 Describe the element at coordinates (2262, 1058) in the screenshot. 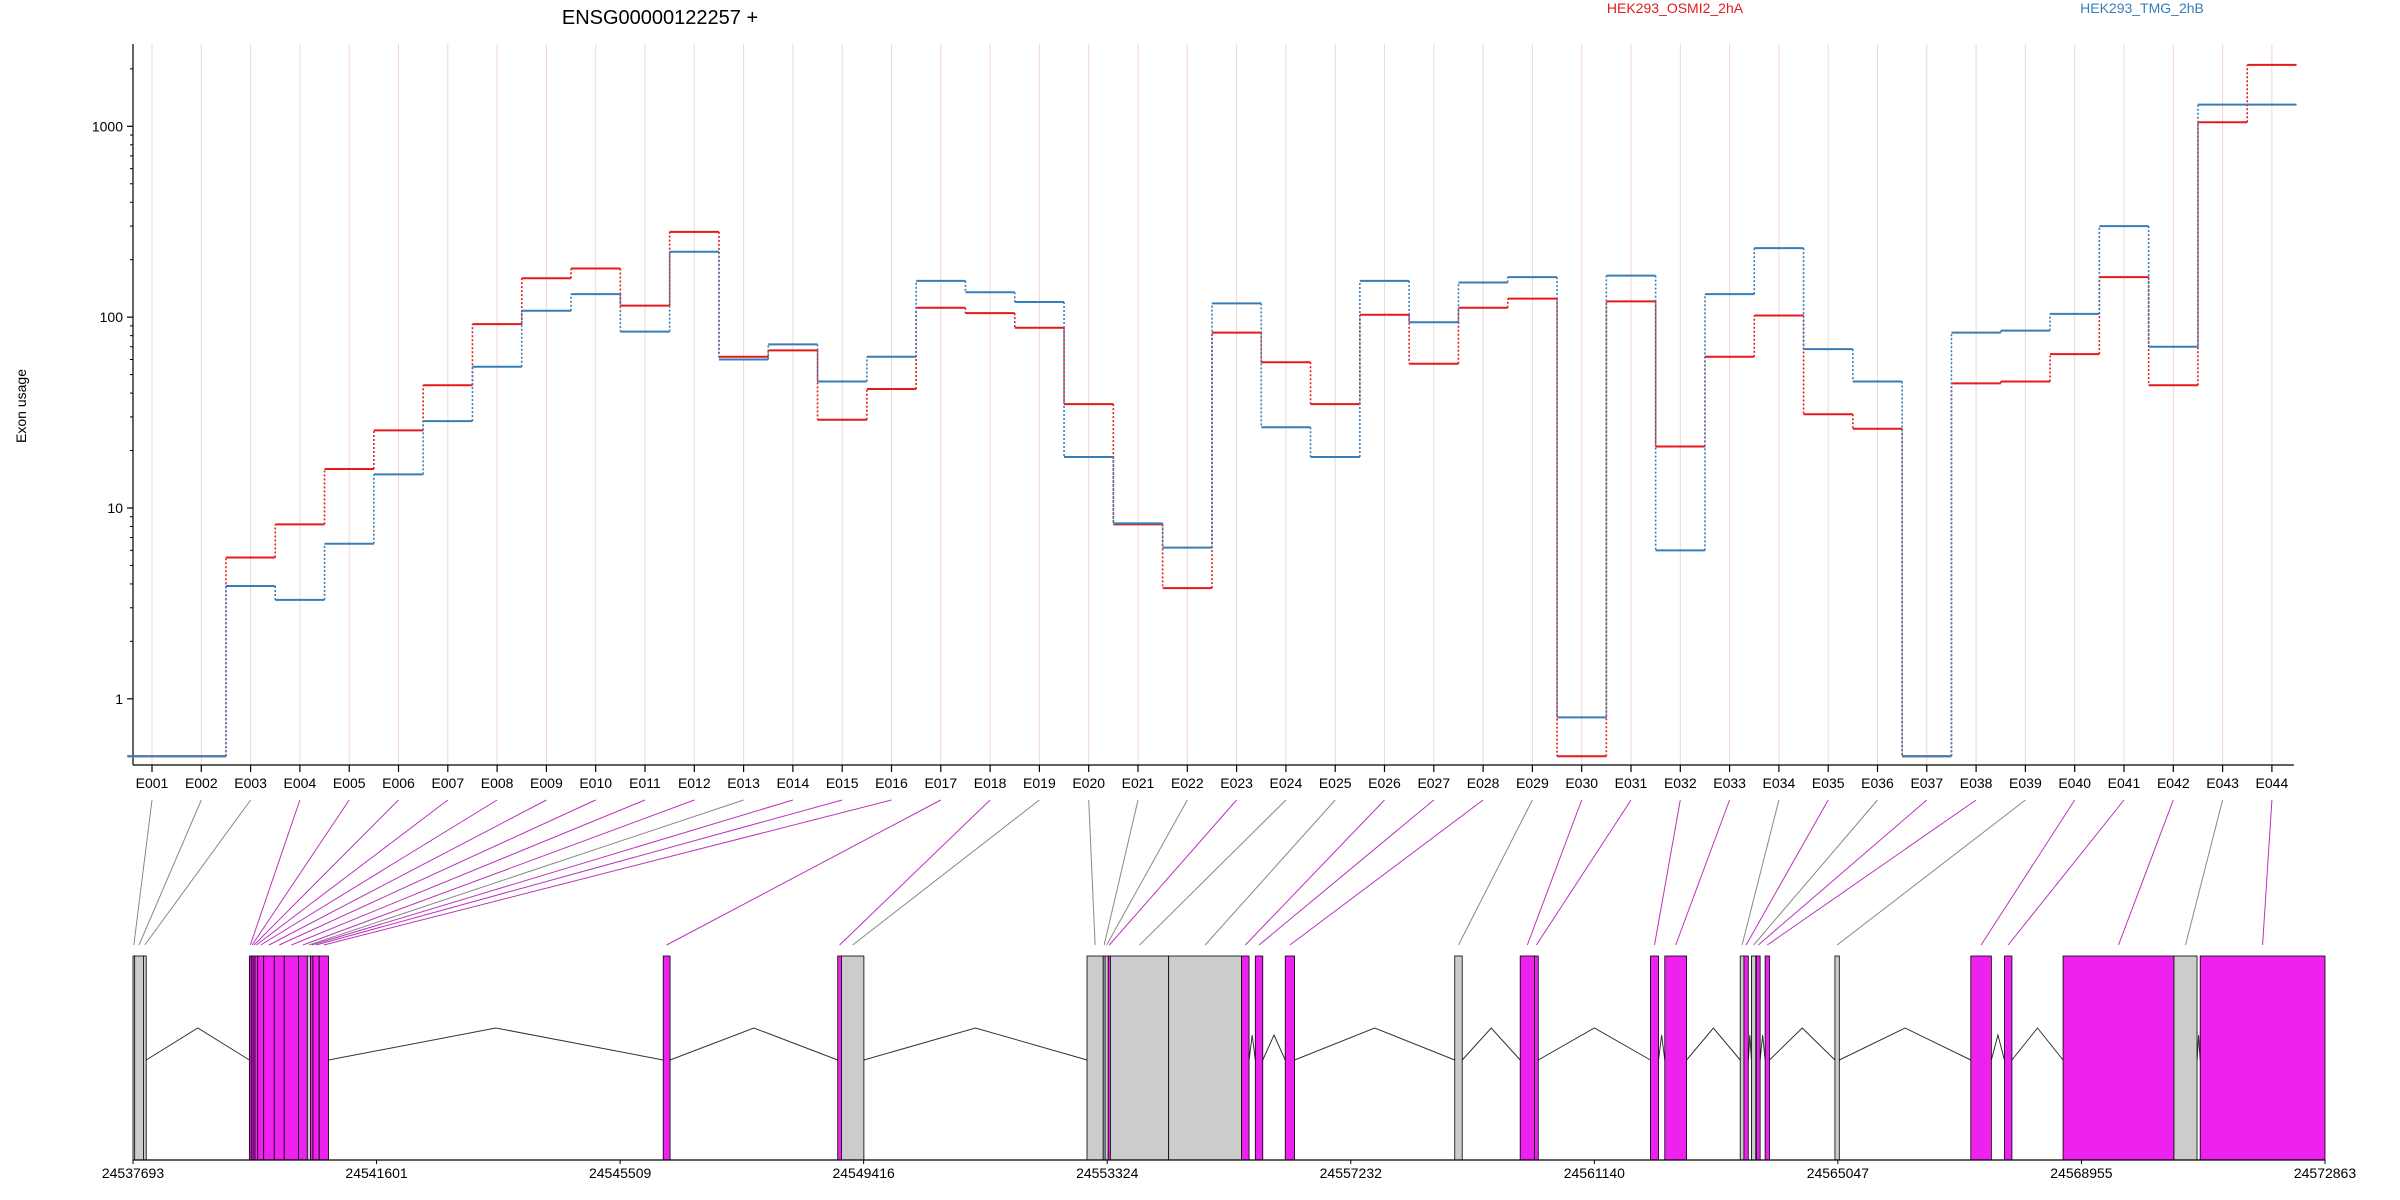

I see `exon-block-E044` at that location.